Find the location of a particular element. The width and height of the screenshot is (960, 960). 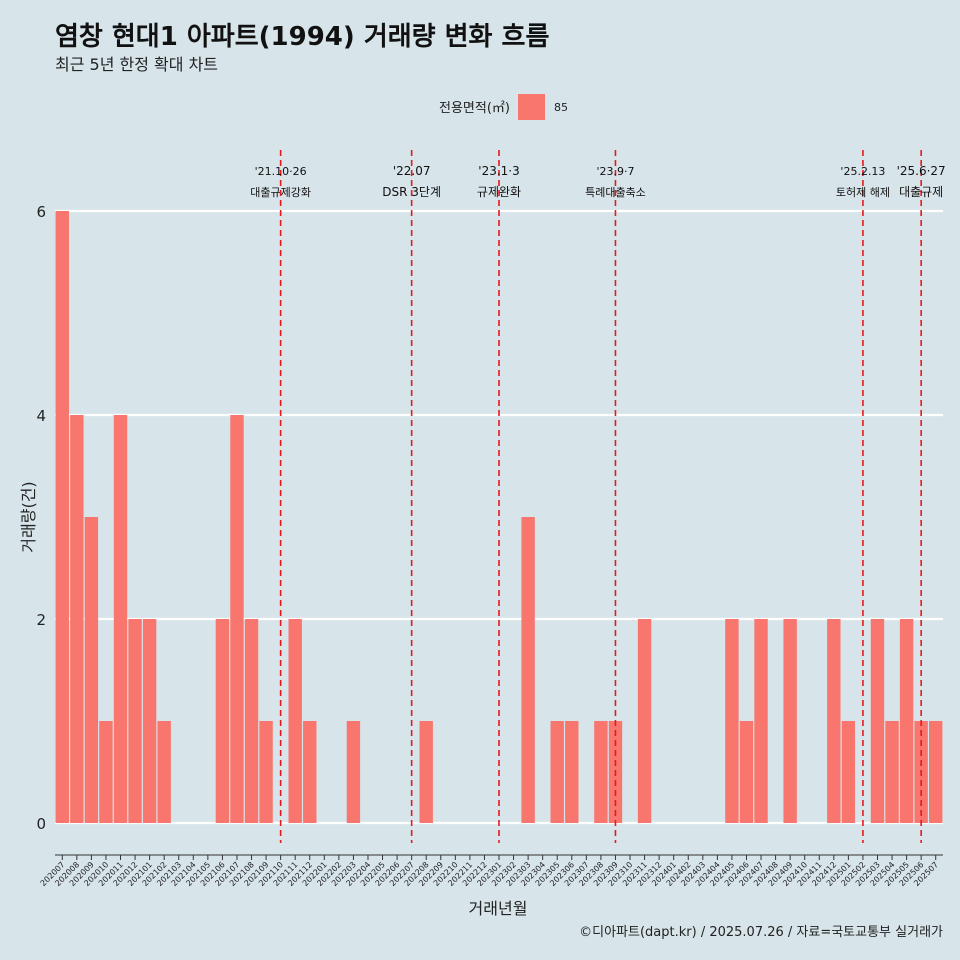

y-tick-labels: 0 2 4 6 is located at coordinates (41, 518).